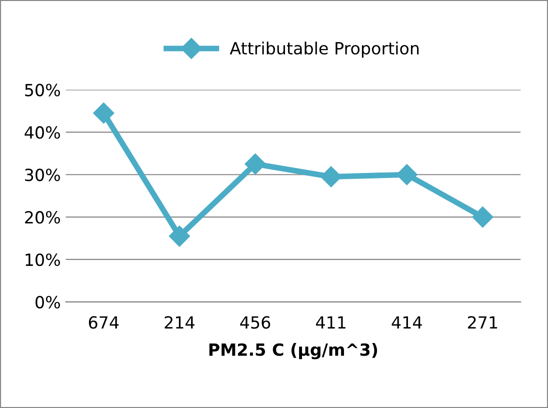 Image resolution: width=548 pixels, height=408 pixels. What do you see at coordinates (483, 322) in the screenshot?
I see `x-tick-label: 271` at bounding box center [483, 322].